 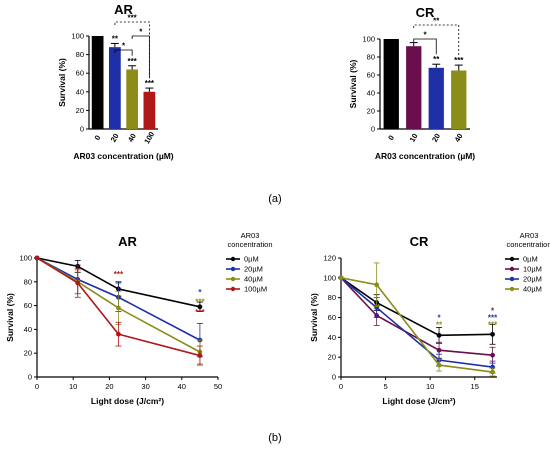 I want to click on panel-label-b: (b), so click(x=274, y=438).